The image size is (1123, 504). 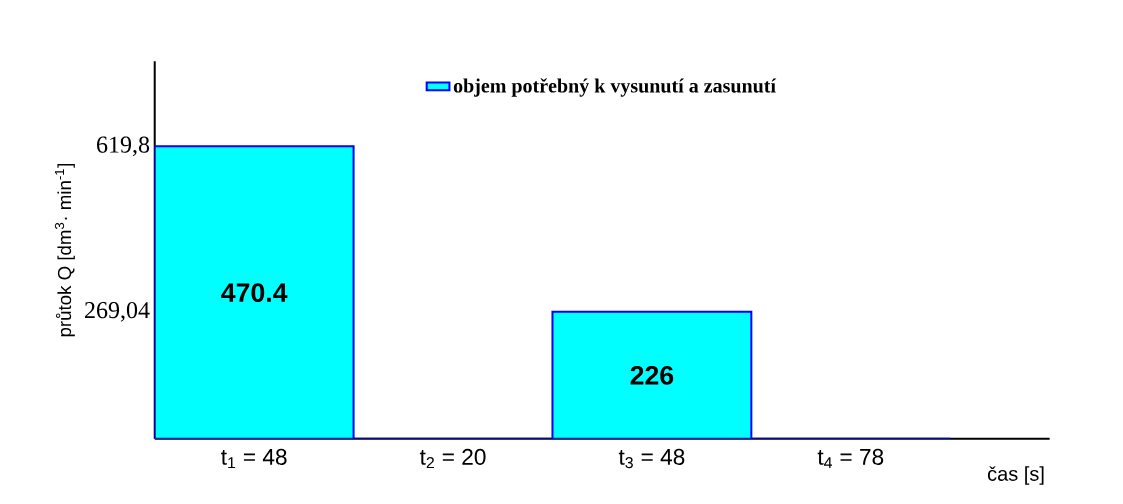 What do you see at coordinates (123, 146) in the screenshot?
I see `y-tick-label: 619,8` at bounding box center [123, 146].